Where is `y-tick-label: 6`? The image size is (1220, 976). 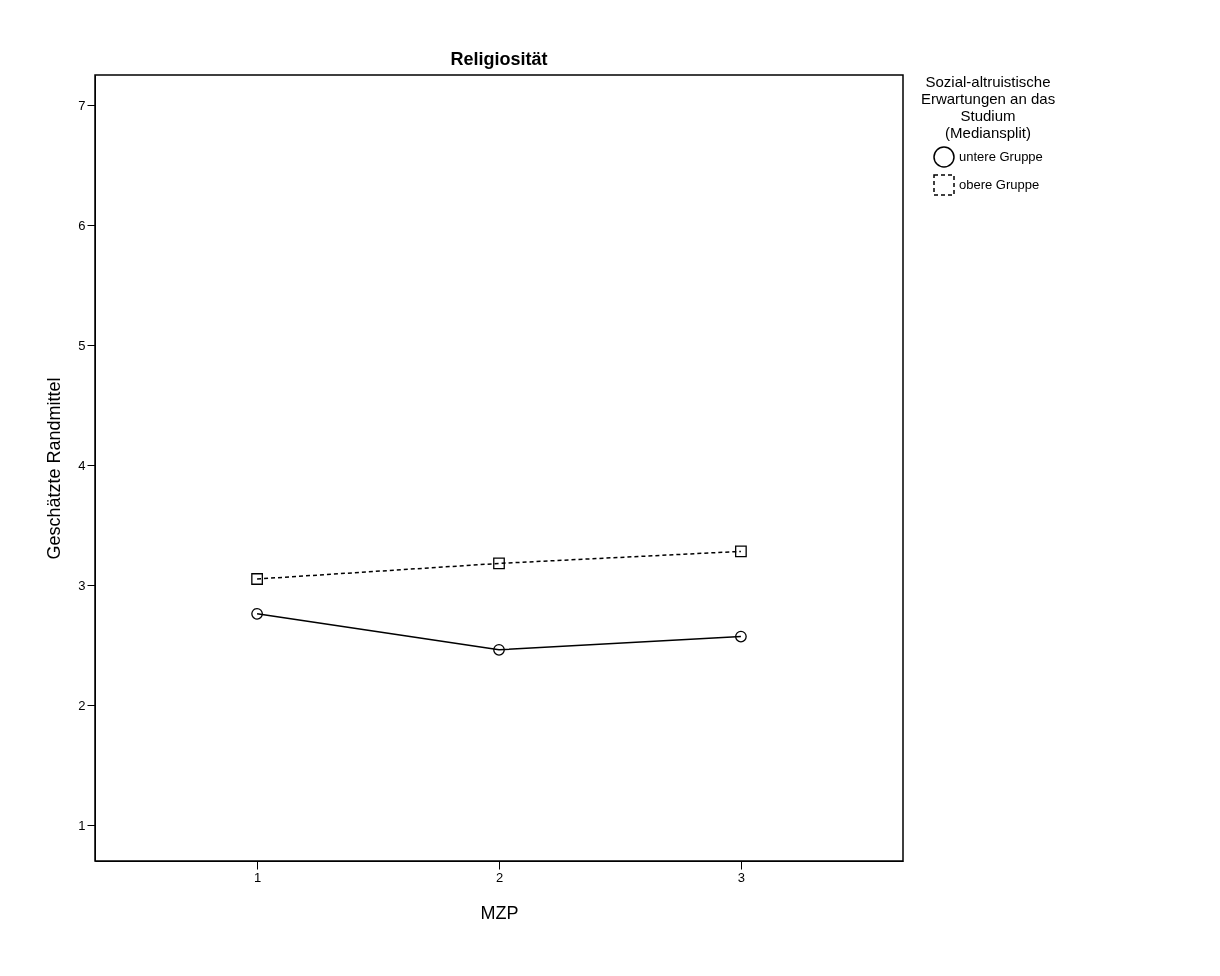
y-tick-label: 6 is located at coordinates (82, 225).